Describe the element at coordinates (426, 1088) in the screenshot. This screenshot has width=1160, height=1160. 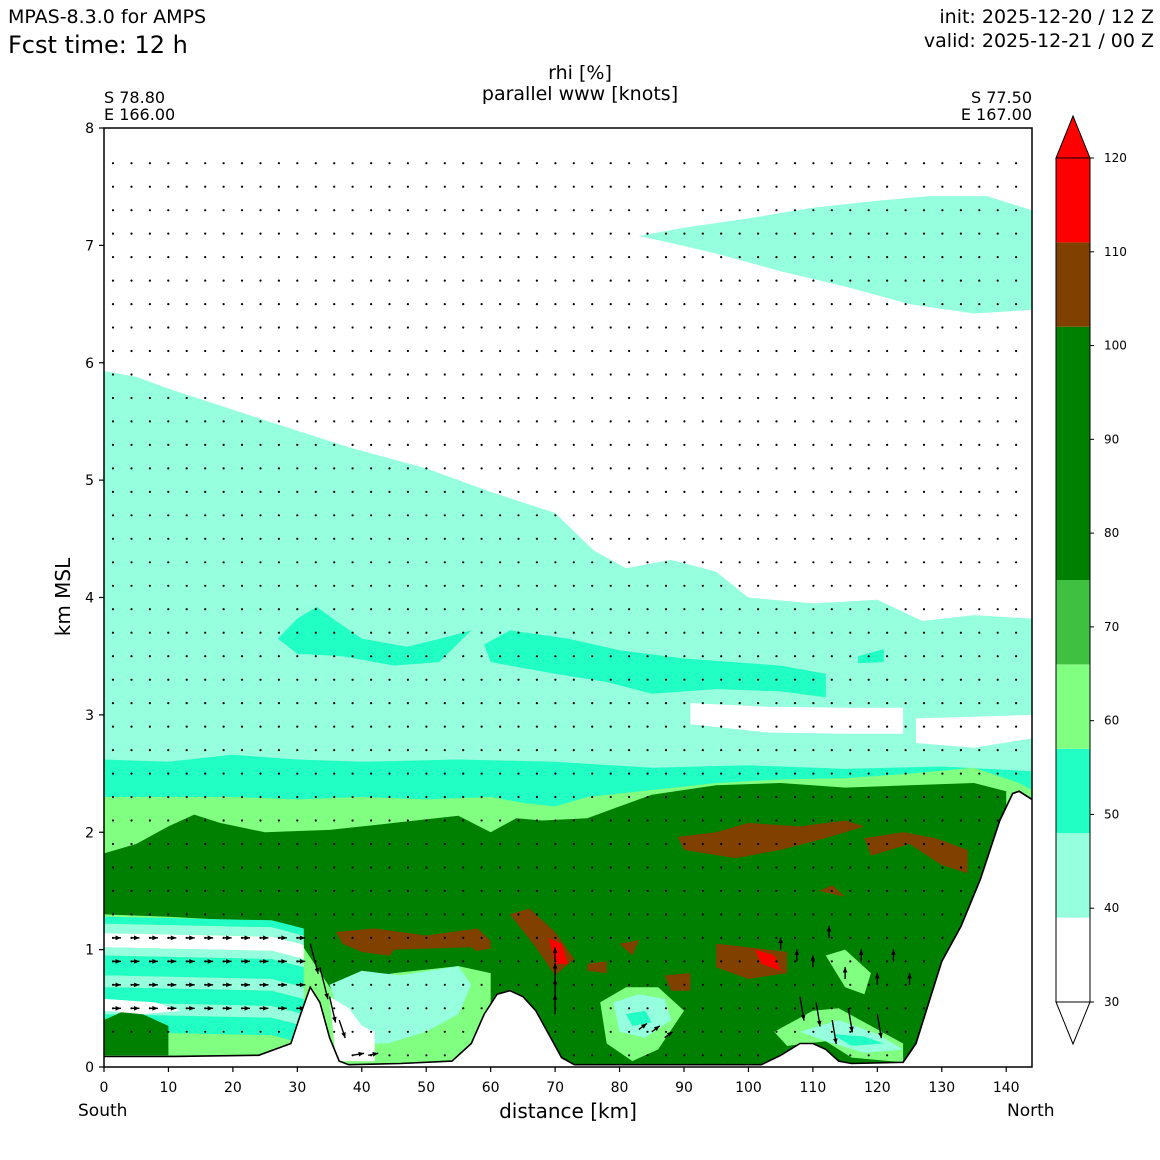
I see `x-tick-label: 50` at that location.